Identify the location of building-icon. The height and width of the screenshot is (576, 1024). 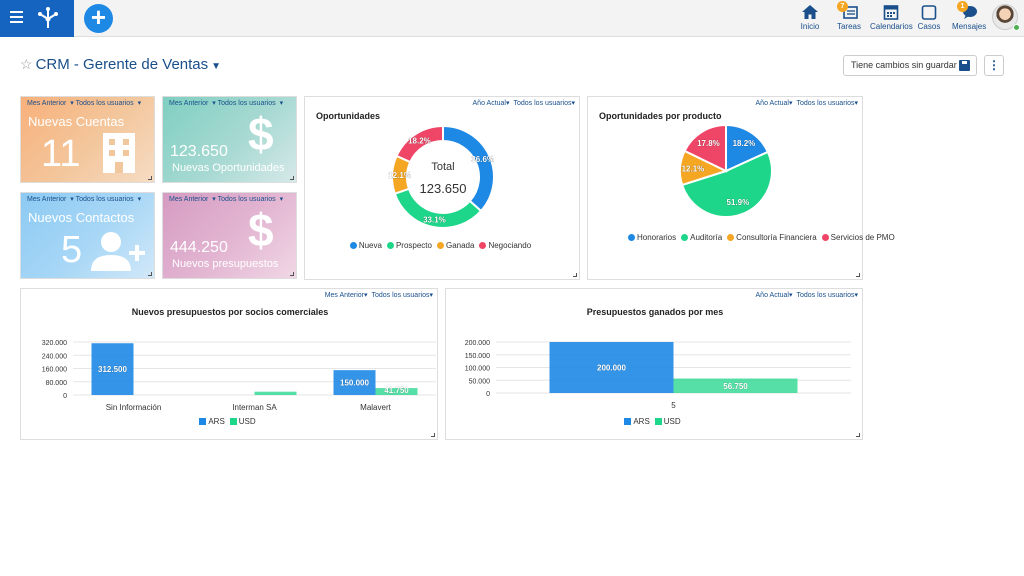
(119, 153).